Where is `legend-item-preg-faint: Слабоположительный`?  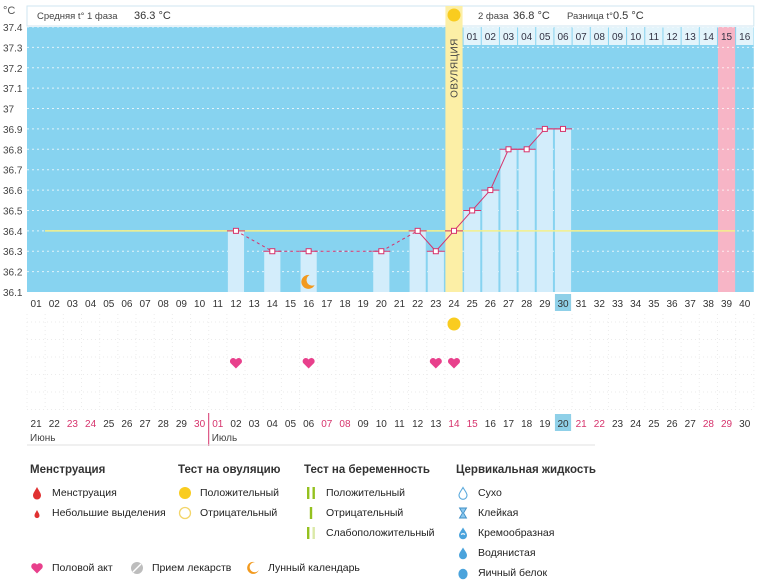
legend-item-preg-faint: Слабоположительный is located at coordinates (369, 533).